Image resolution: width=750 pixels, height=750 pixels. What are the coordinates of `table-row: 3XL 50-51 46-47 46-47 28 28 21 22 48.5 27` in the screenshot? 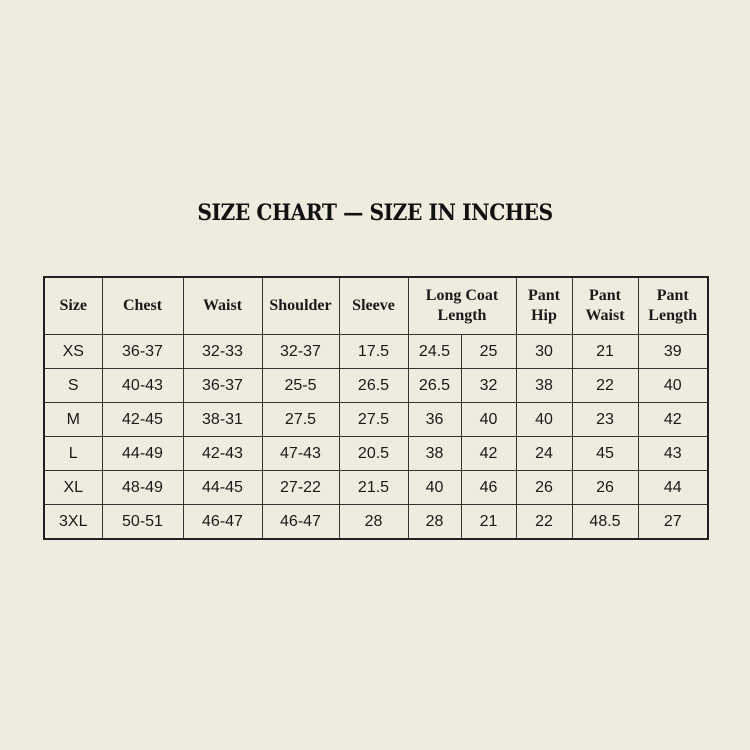 It's located at (376, 522).